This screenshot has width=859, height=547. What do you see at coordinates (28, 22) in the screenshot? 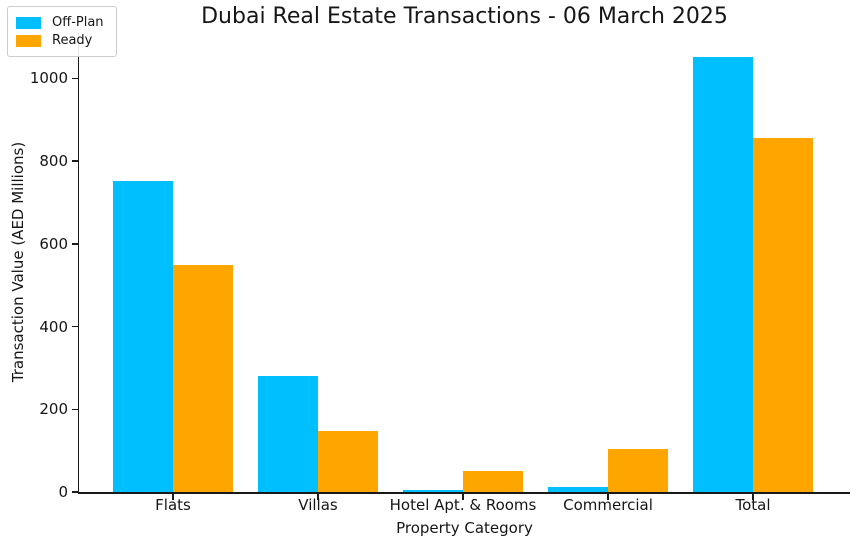
I see `legend-swatch-off-plan` at bounding box center [28, 22].